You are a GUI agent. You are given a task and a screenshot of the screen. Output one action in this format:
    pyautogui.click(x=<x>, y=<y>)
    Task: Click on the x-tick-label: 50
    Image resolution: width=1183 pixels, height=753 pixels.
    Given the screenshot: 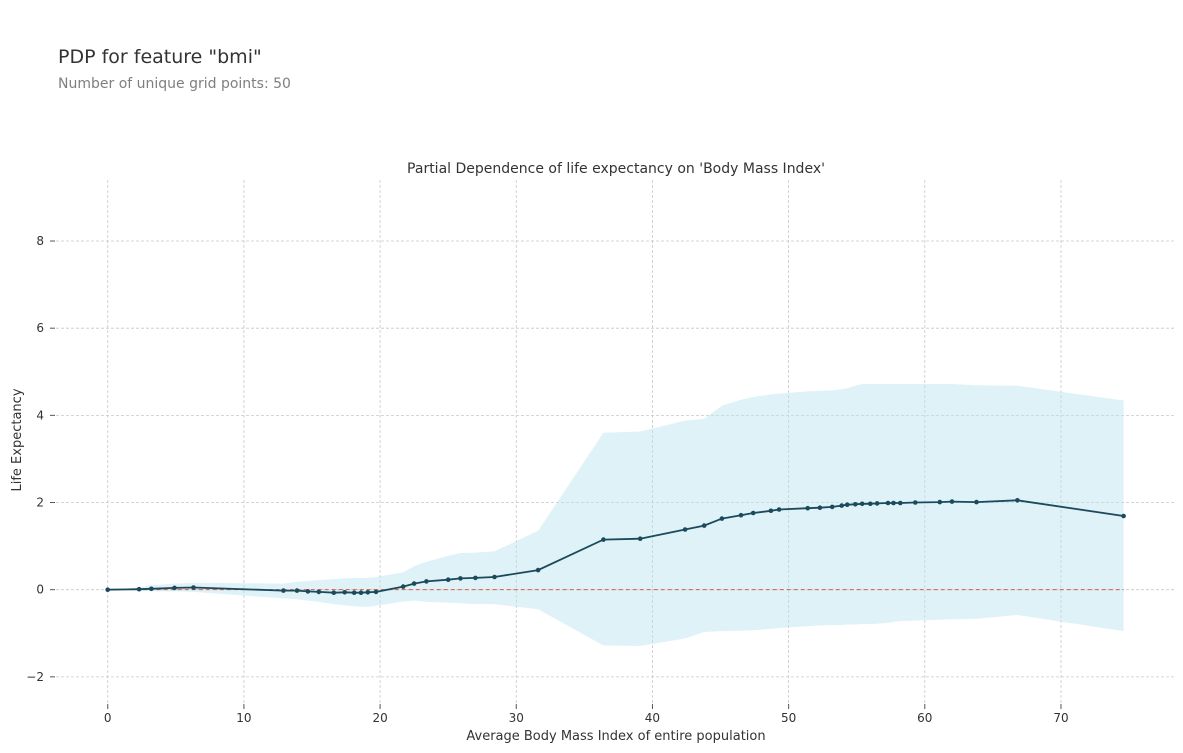 What is the action you would take?
    pyautogui.click(x=788, y=718)
    